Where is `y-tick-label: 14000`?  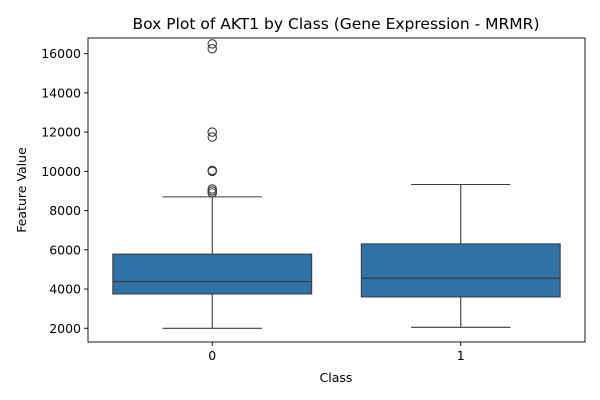
y-tick-label: 14000 is located at coordinates (61, 92).